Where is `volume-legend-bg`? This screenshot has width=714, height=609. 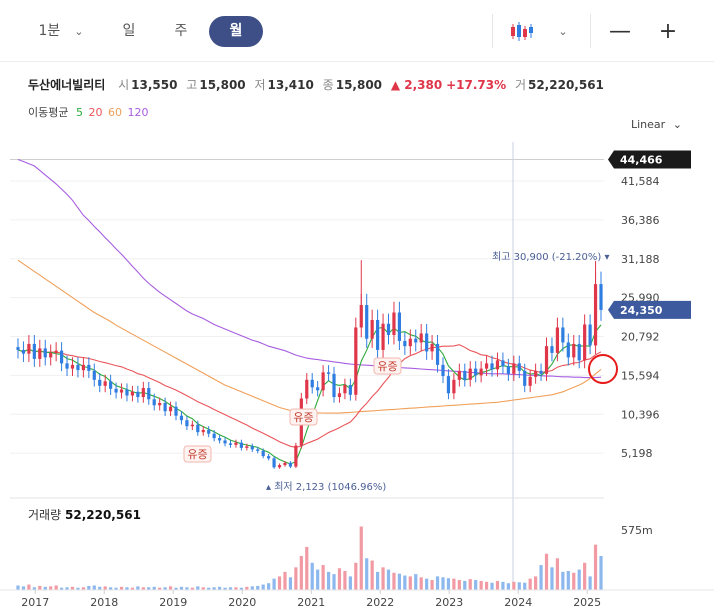
volume-legend-bg is located at coordinates (77, 514).